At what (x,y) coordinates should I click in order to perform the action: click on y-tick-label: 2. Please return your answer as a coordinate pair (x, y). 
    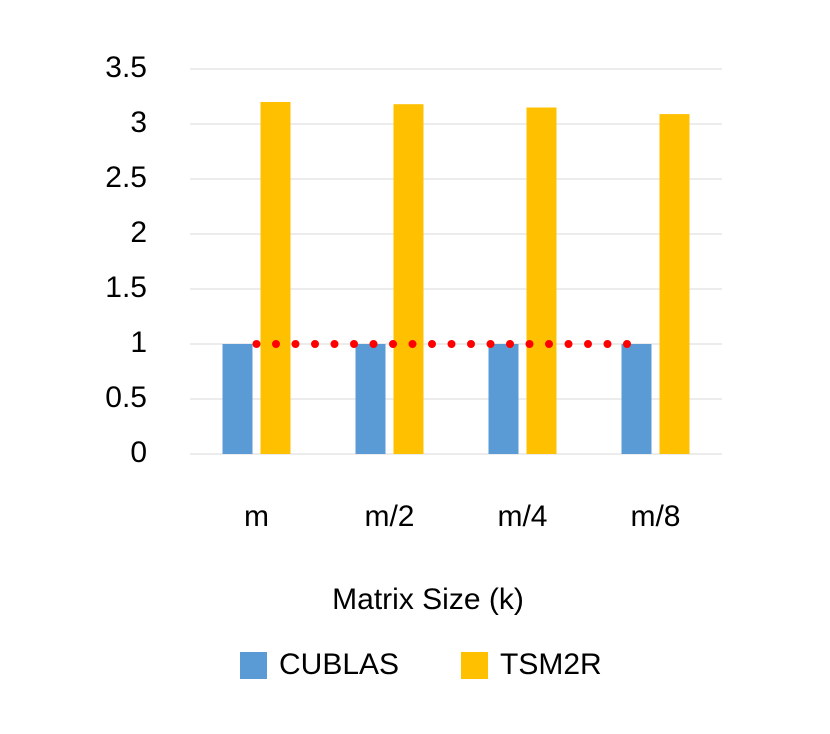
    Looking at the image, I should click on (138, 232).